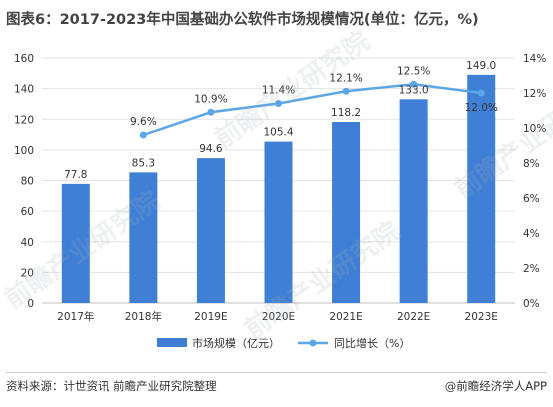  I want to click on x-tick-label: 2019E, so click(210, 317).